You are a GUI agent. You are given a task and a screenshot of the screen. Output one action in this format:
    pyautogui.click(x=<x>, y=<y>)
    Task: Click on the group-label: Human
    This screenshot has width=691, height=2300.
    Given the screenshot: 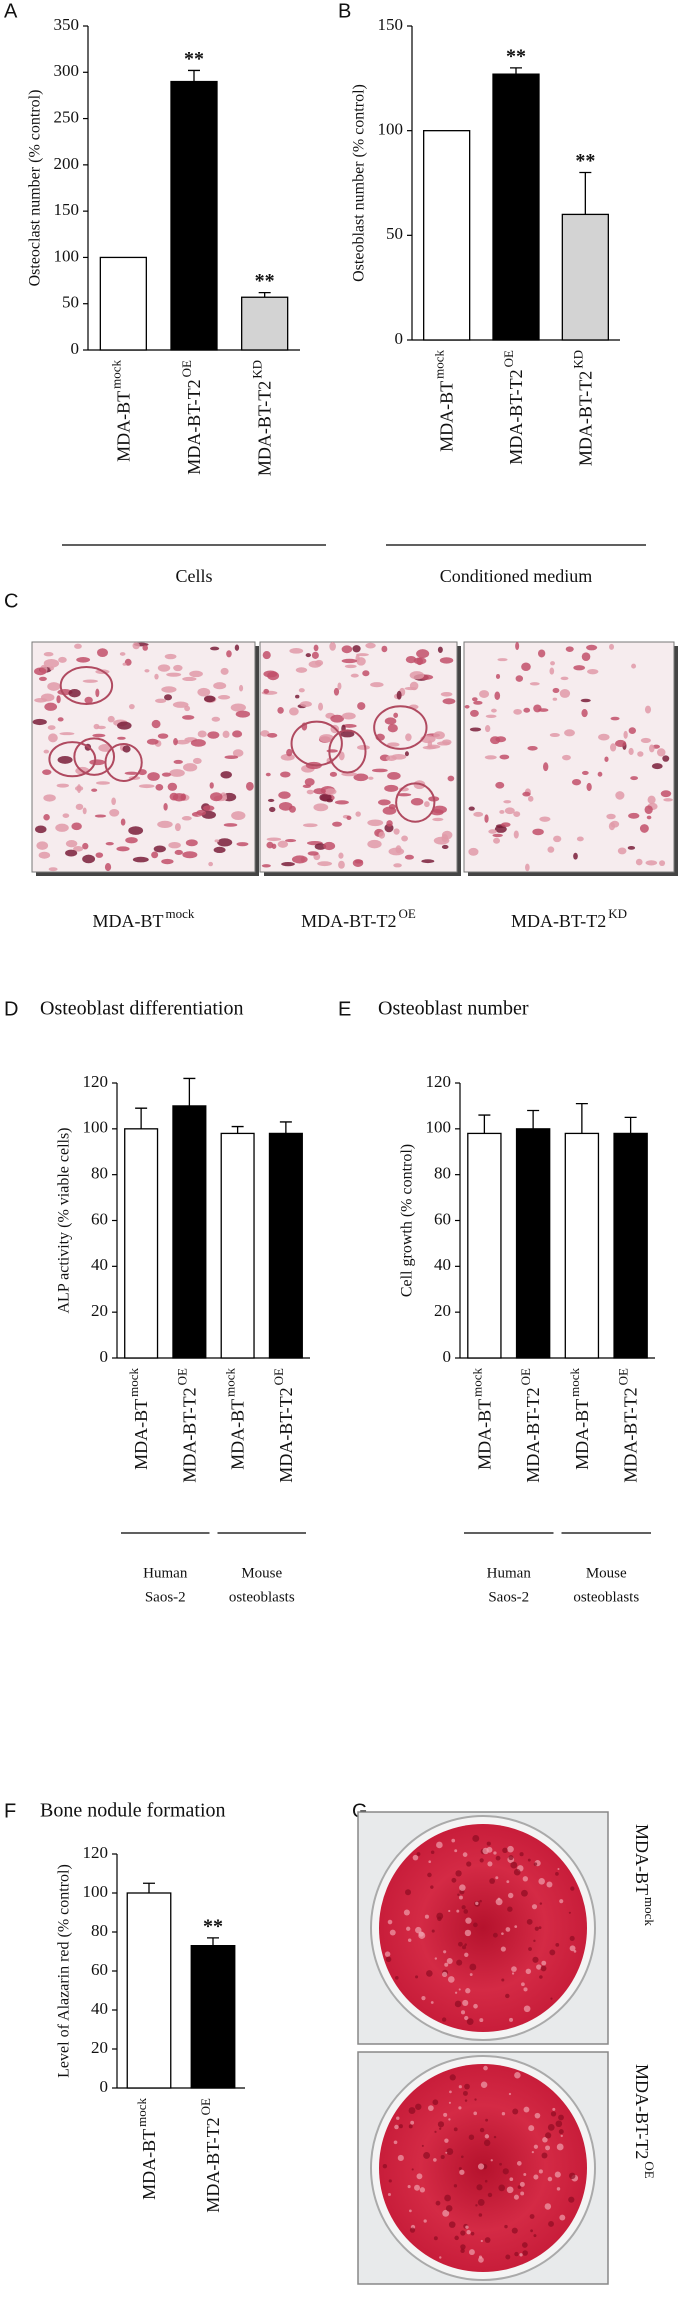 What is the action you would take?
    pyautogui.click(x=165, y=1573)
    